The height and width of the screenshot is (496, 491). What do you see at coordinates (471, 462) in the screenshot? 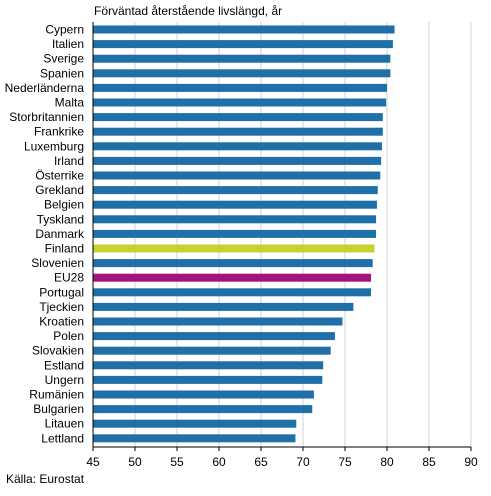
I see `x-tick-label-90: 90` at bounding box center [471, 462].